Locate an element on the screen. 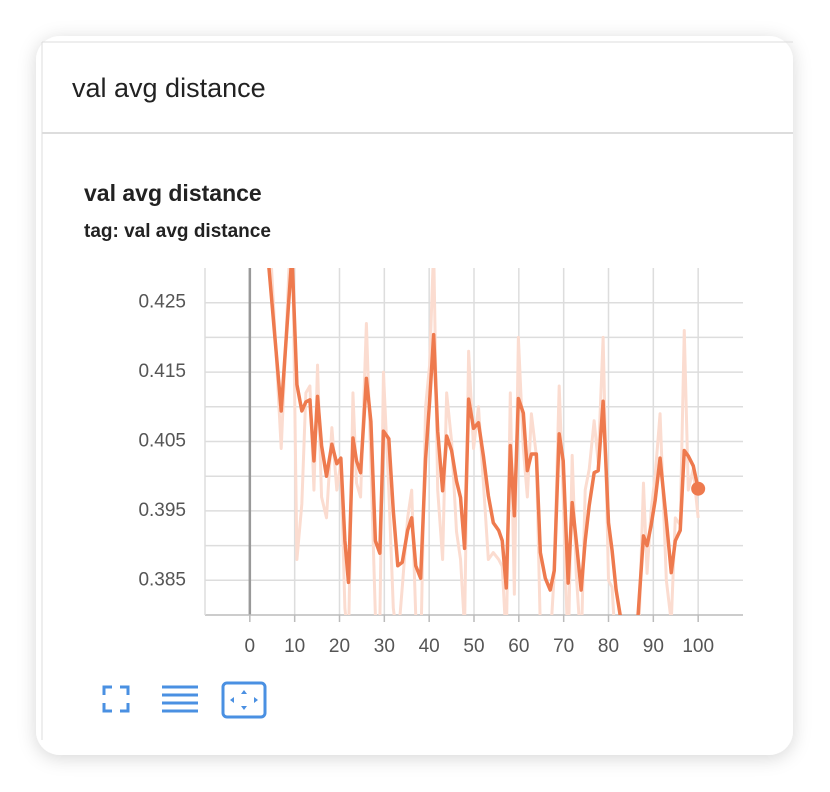  y-tick-label: 0.425 is located at coordinates (162, 302).